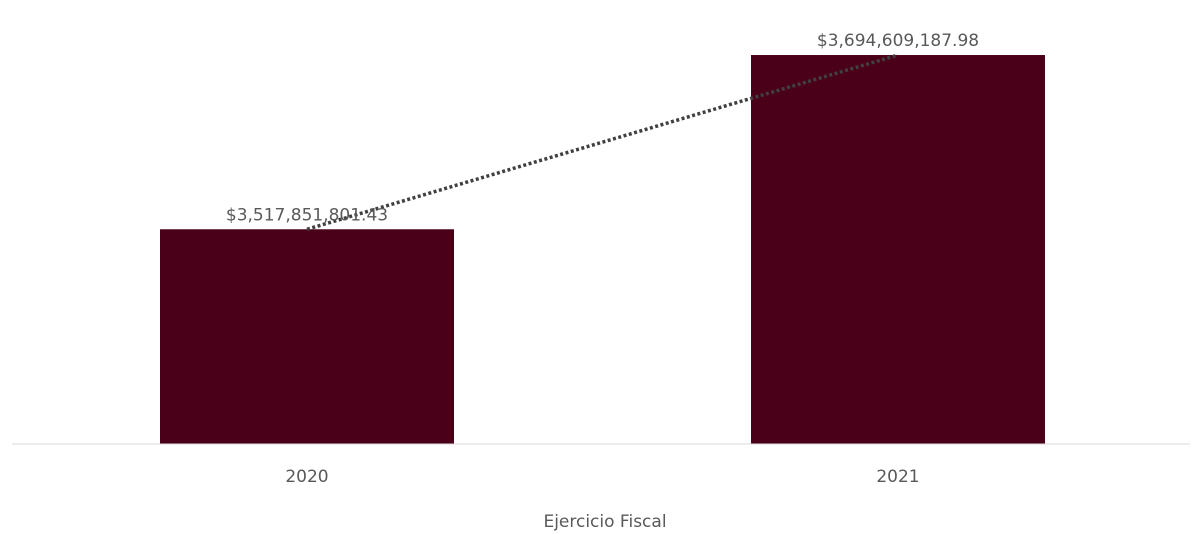 The width and height of the screenshot is (1193, 534). What do you see at coordinates (897, 477) in the screenshot?
I see `x-tick-label-2021: 2021` at bounding box center [897, 477].